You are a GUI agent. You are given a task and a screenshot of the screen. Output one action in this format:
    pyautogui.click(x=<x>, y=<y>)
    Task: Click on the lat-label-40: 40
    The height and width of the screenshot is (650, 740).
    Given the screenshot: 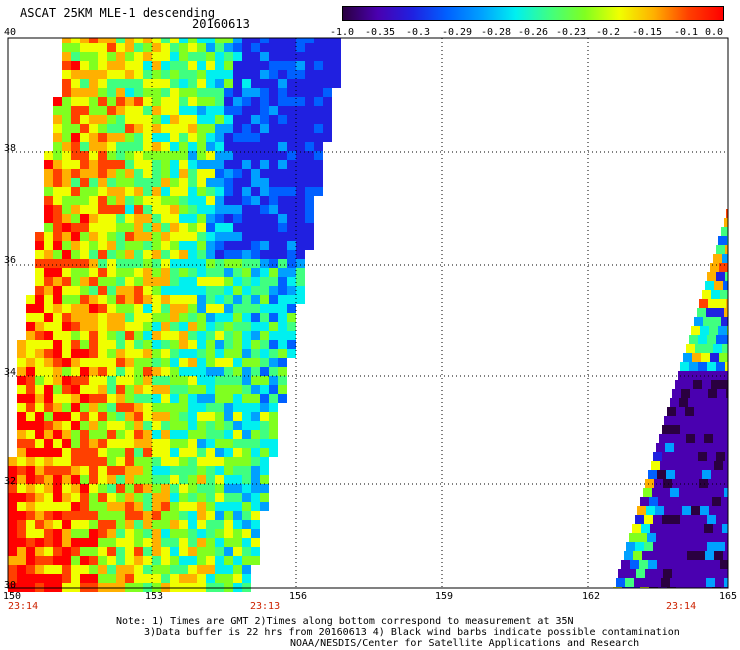 What is the action you would take?
    pyautogui.click(x=10, y=32)
    